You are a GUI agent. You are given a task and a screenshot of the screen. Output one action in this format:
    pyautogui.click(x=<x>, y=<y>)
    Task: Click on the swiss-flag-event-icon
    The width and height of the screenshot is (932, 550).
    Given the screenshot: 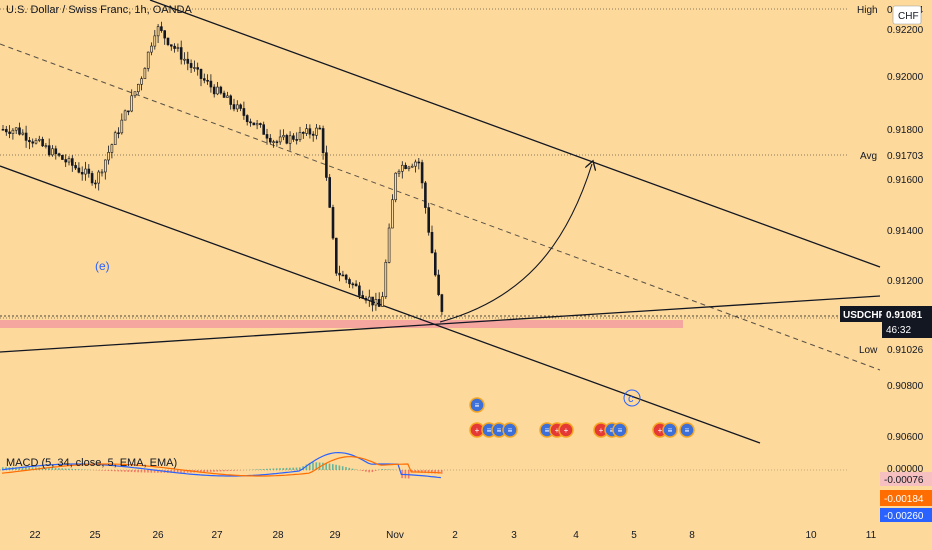 What is the action you would take?
    pyautogui.click(x=566, y=430)
    